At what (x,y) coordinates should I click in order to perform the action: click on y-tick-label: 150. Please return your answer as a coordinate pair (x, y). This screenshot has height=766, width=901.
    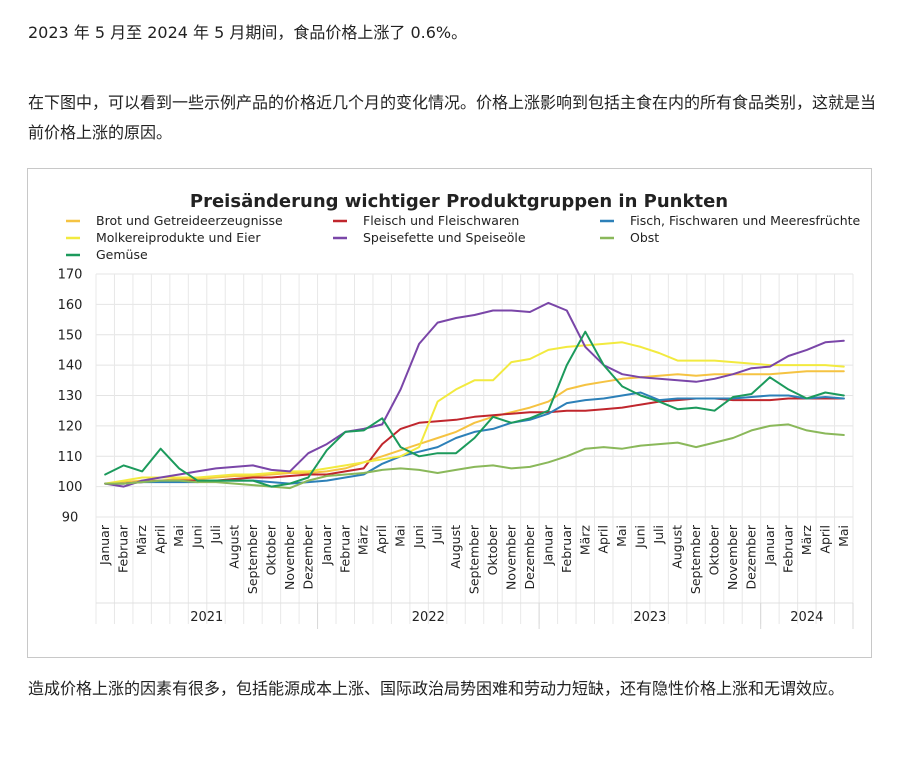
    Looking at the image, I should click on (70, 335).